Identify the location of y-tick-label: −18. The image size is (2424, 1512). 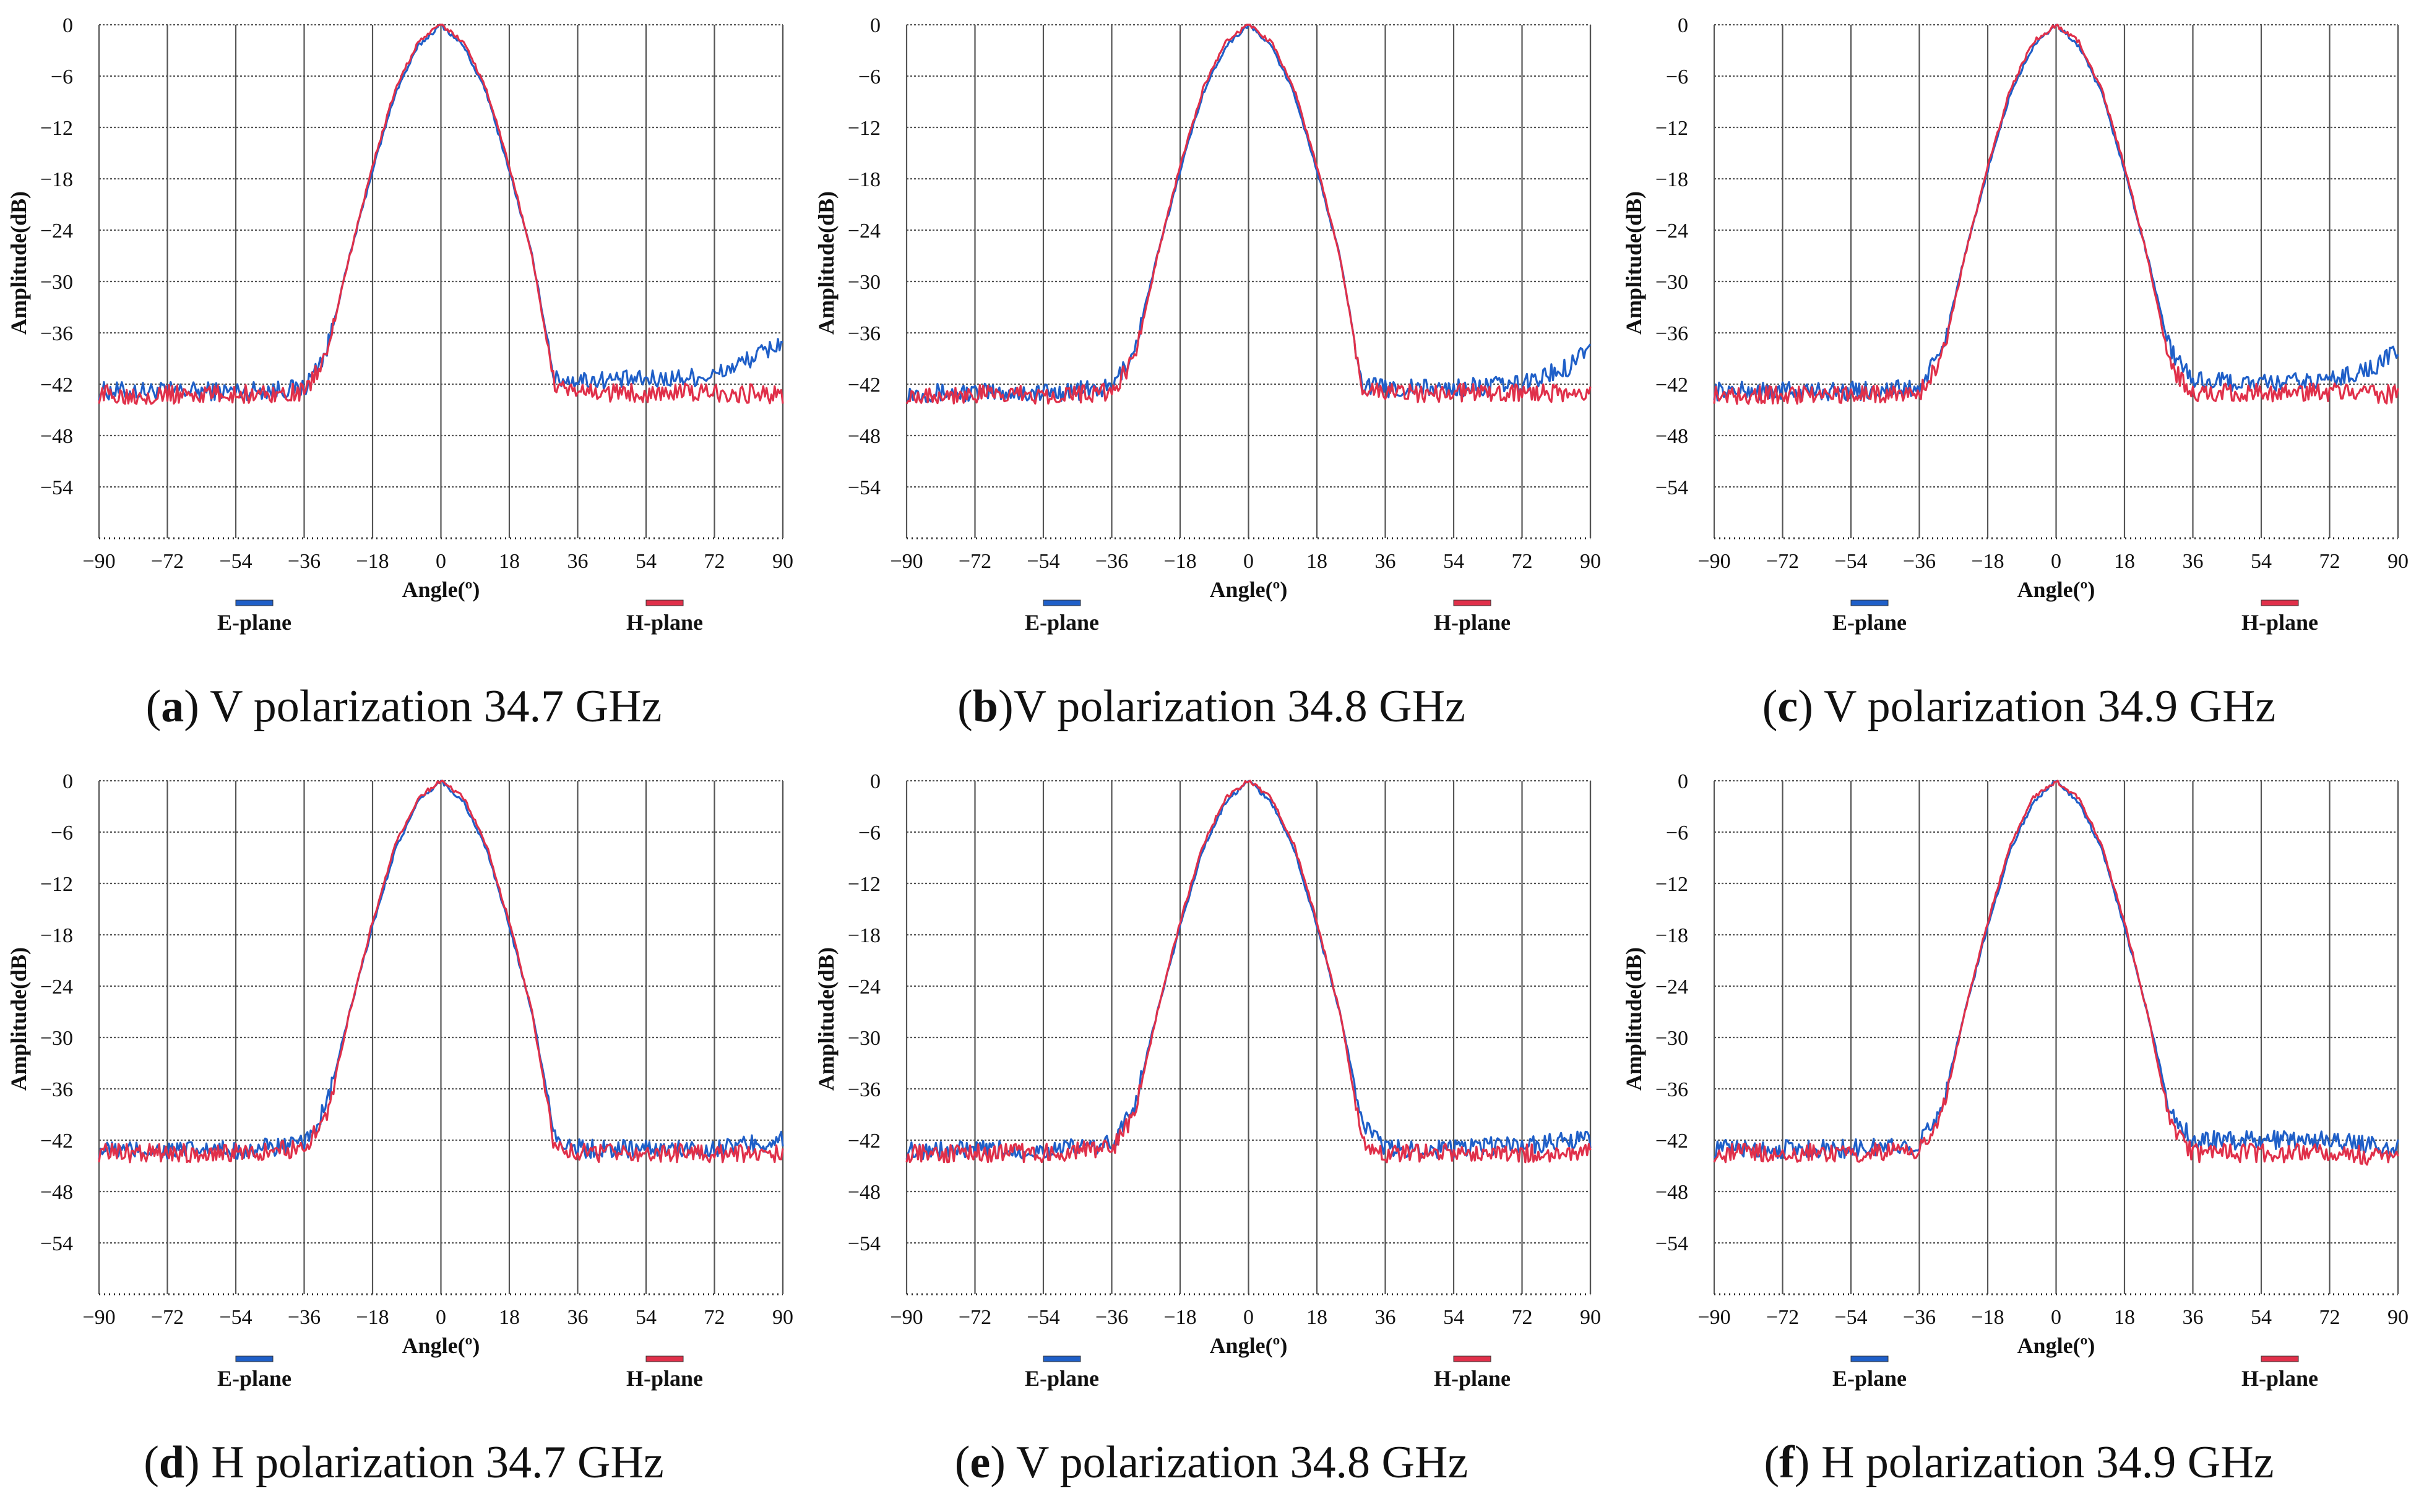
(864, 936).